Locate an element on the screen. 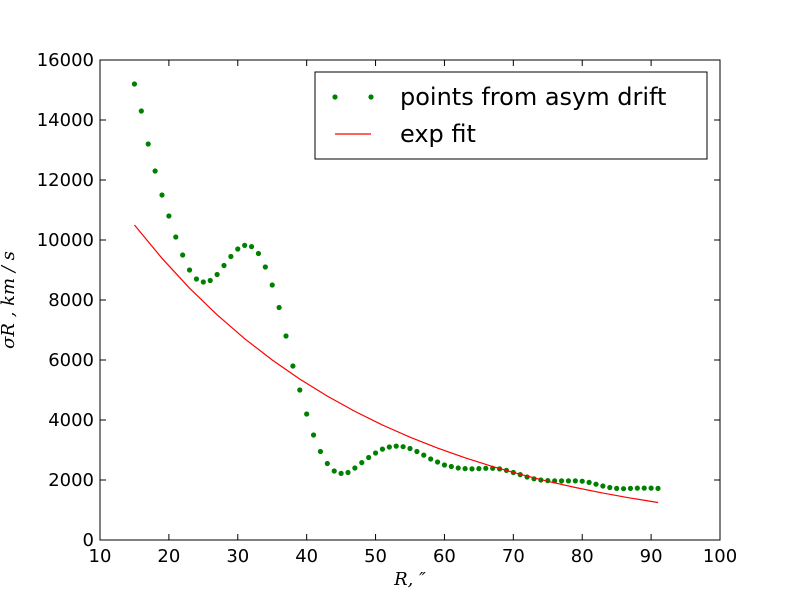 This screenshot has width=800, height=600. y-tick-label: 2000 is located at coordinates (71, 480).